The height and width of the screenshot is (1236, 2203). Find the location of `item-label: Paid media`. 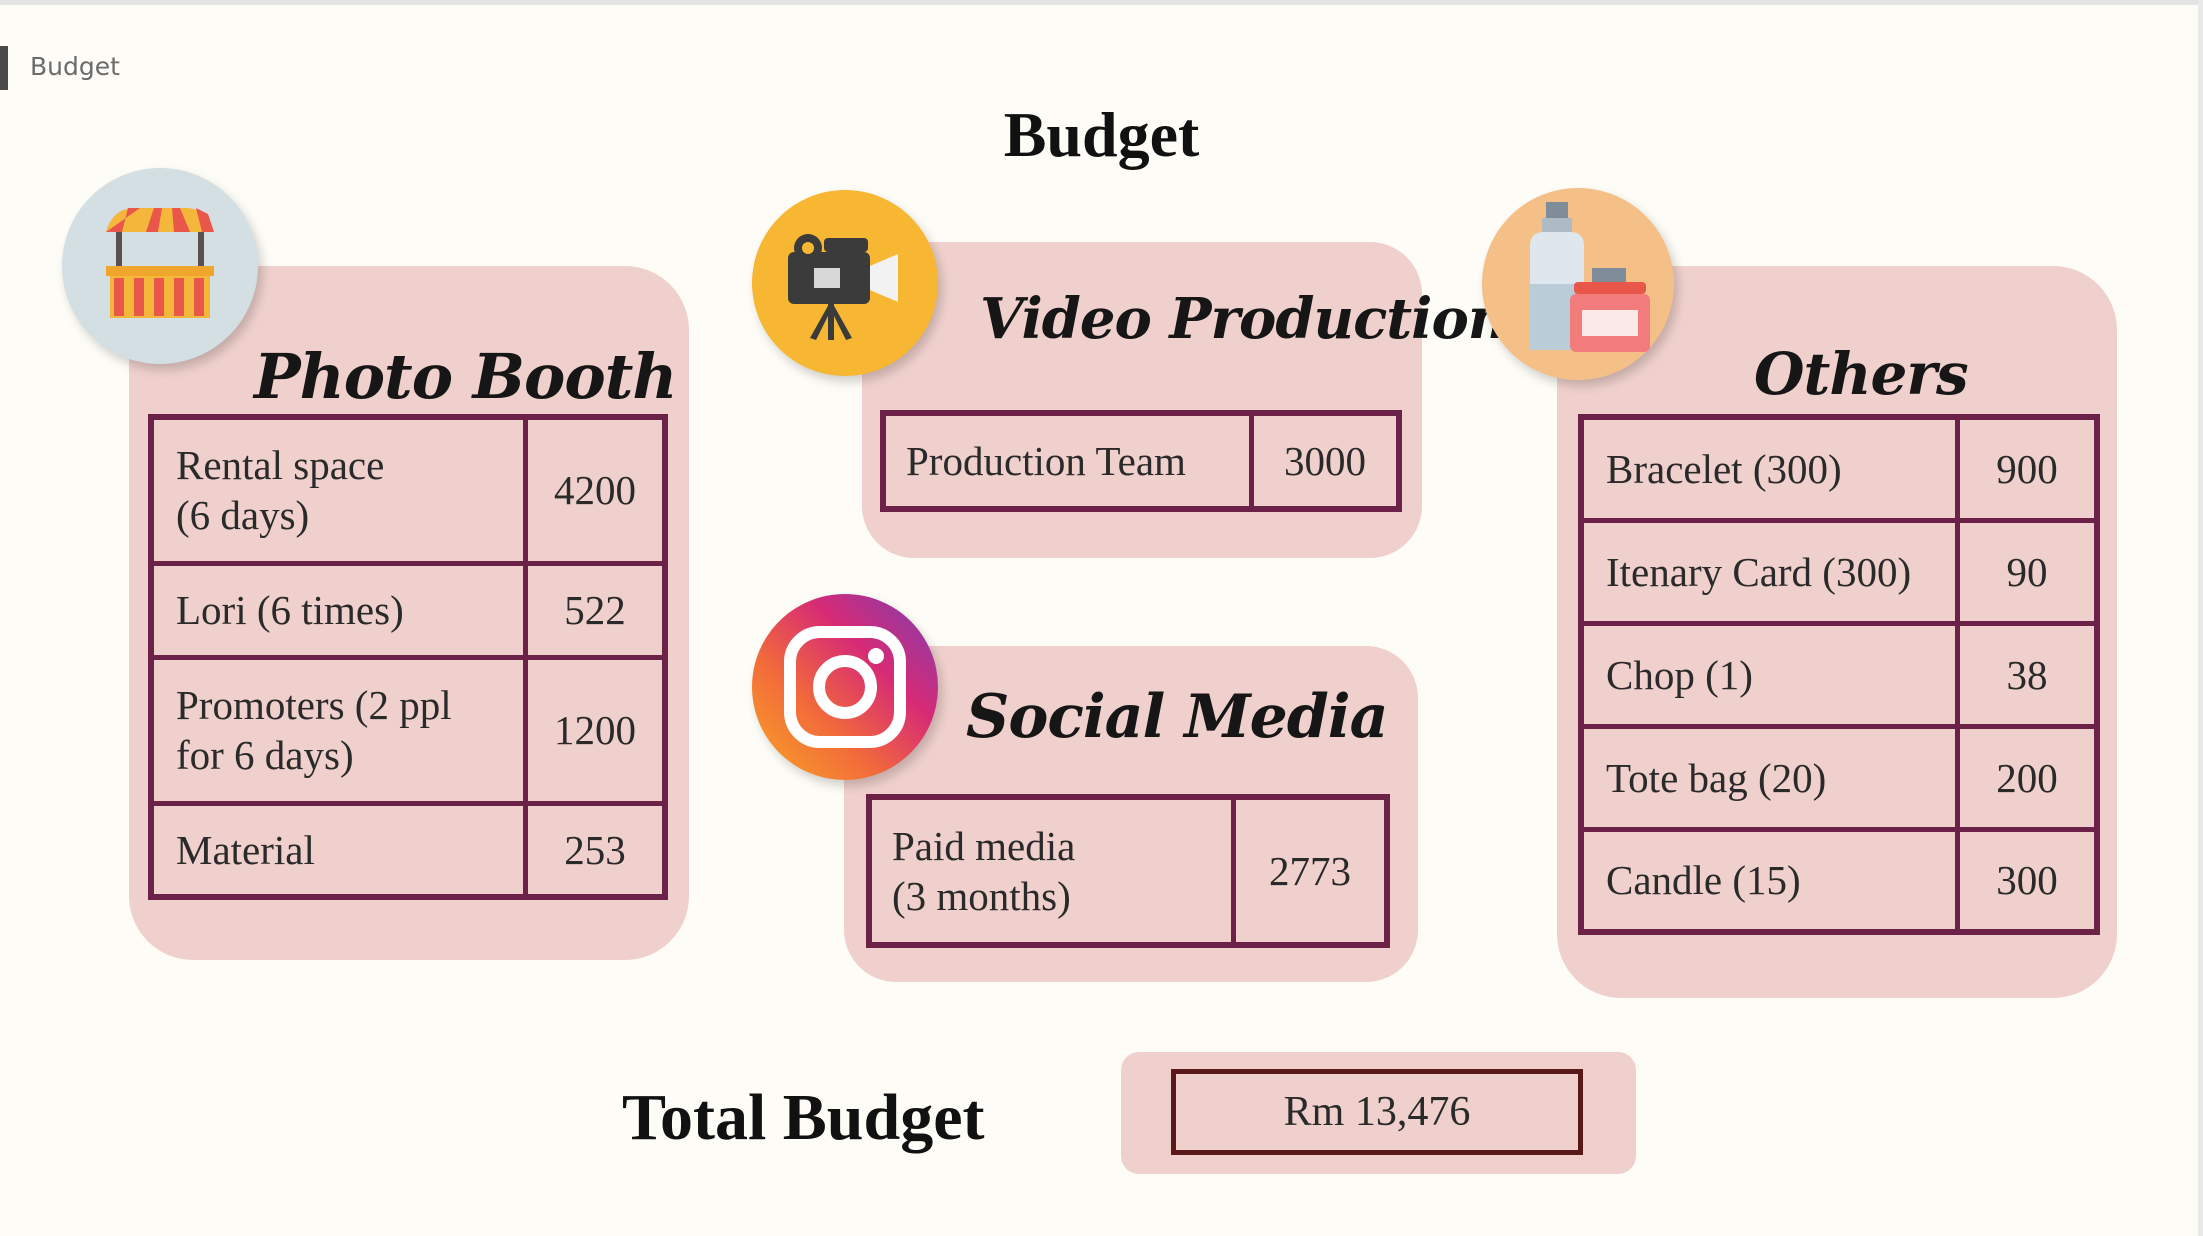

item-label: Paid media is located at coordinates (984, 846).